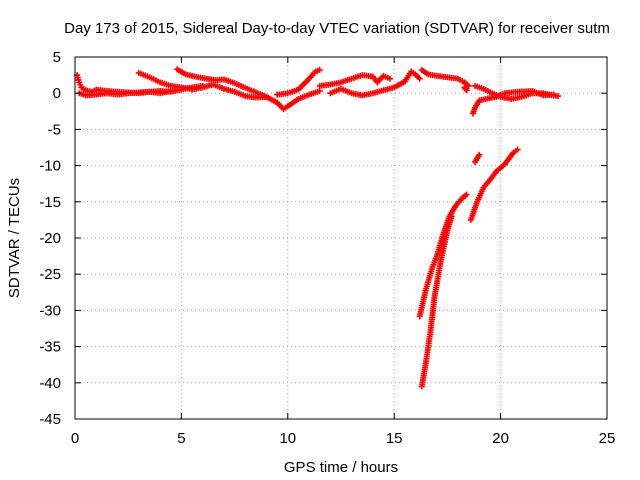 This screenshot has width=640, height=480. I want to click on x-tick-label: 20, so click(500, 438).